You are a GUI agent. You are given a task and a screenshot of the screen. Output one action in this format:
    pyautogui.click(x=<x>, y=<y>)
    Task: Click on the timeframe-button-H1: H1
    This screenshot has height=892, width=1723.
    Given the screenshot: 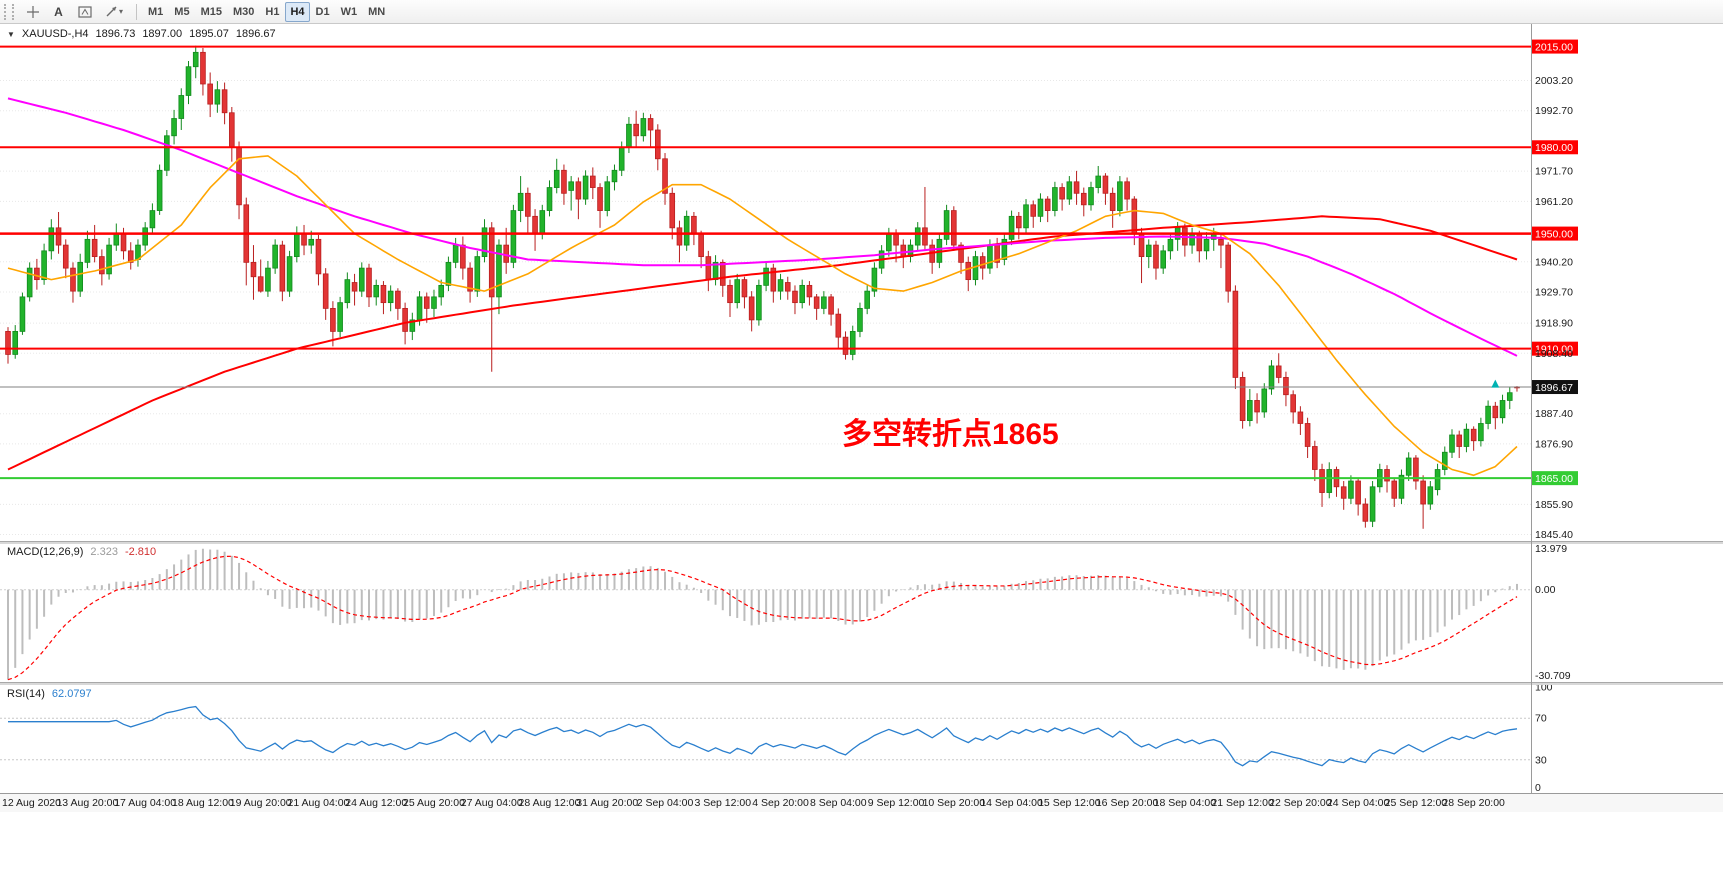 What is the action you would take?
    pyautogui.click(x=272, y=11)
    